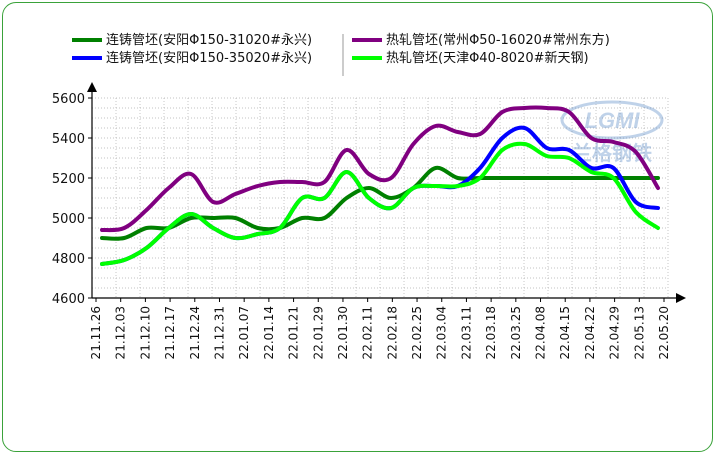 The height and width of the screenshot is (457, 717). Describe the element at coordinates (318, 332) in the screenshot. I see `x-tick-label: 22.01.29` at that location.